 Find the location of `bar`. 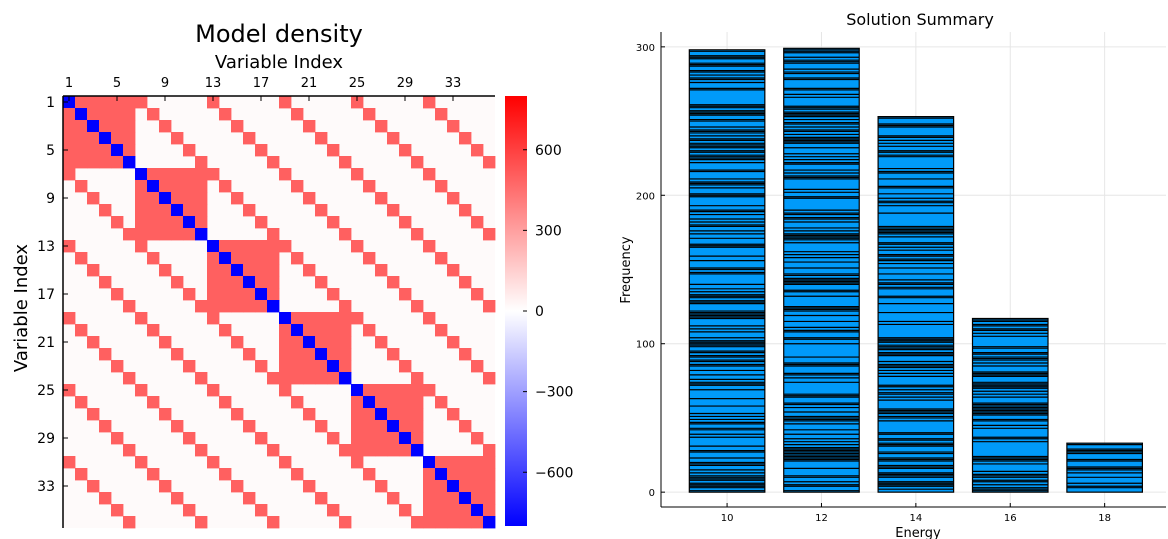

bar is located at coordinates (1105, 467).